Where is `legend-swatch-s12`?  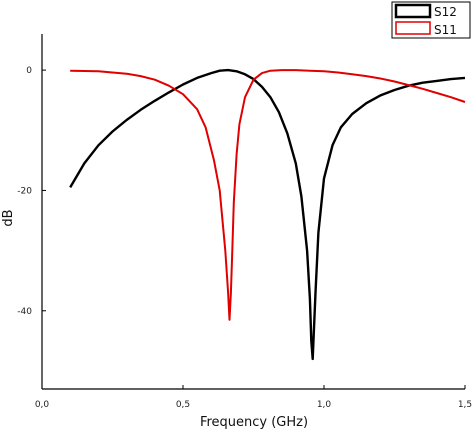 legend-swatch-s12 is located at coordinates (413, 11).